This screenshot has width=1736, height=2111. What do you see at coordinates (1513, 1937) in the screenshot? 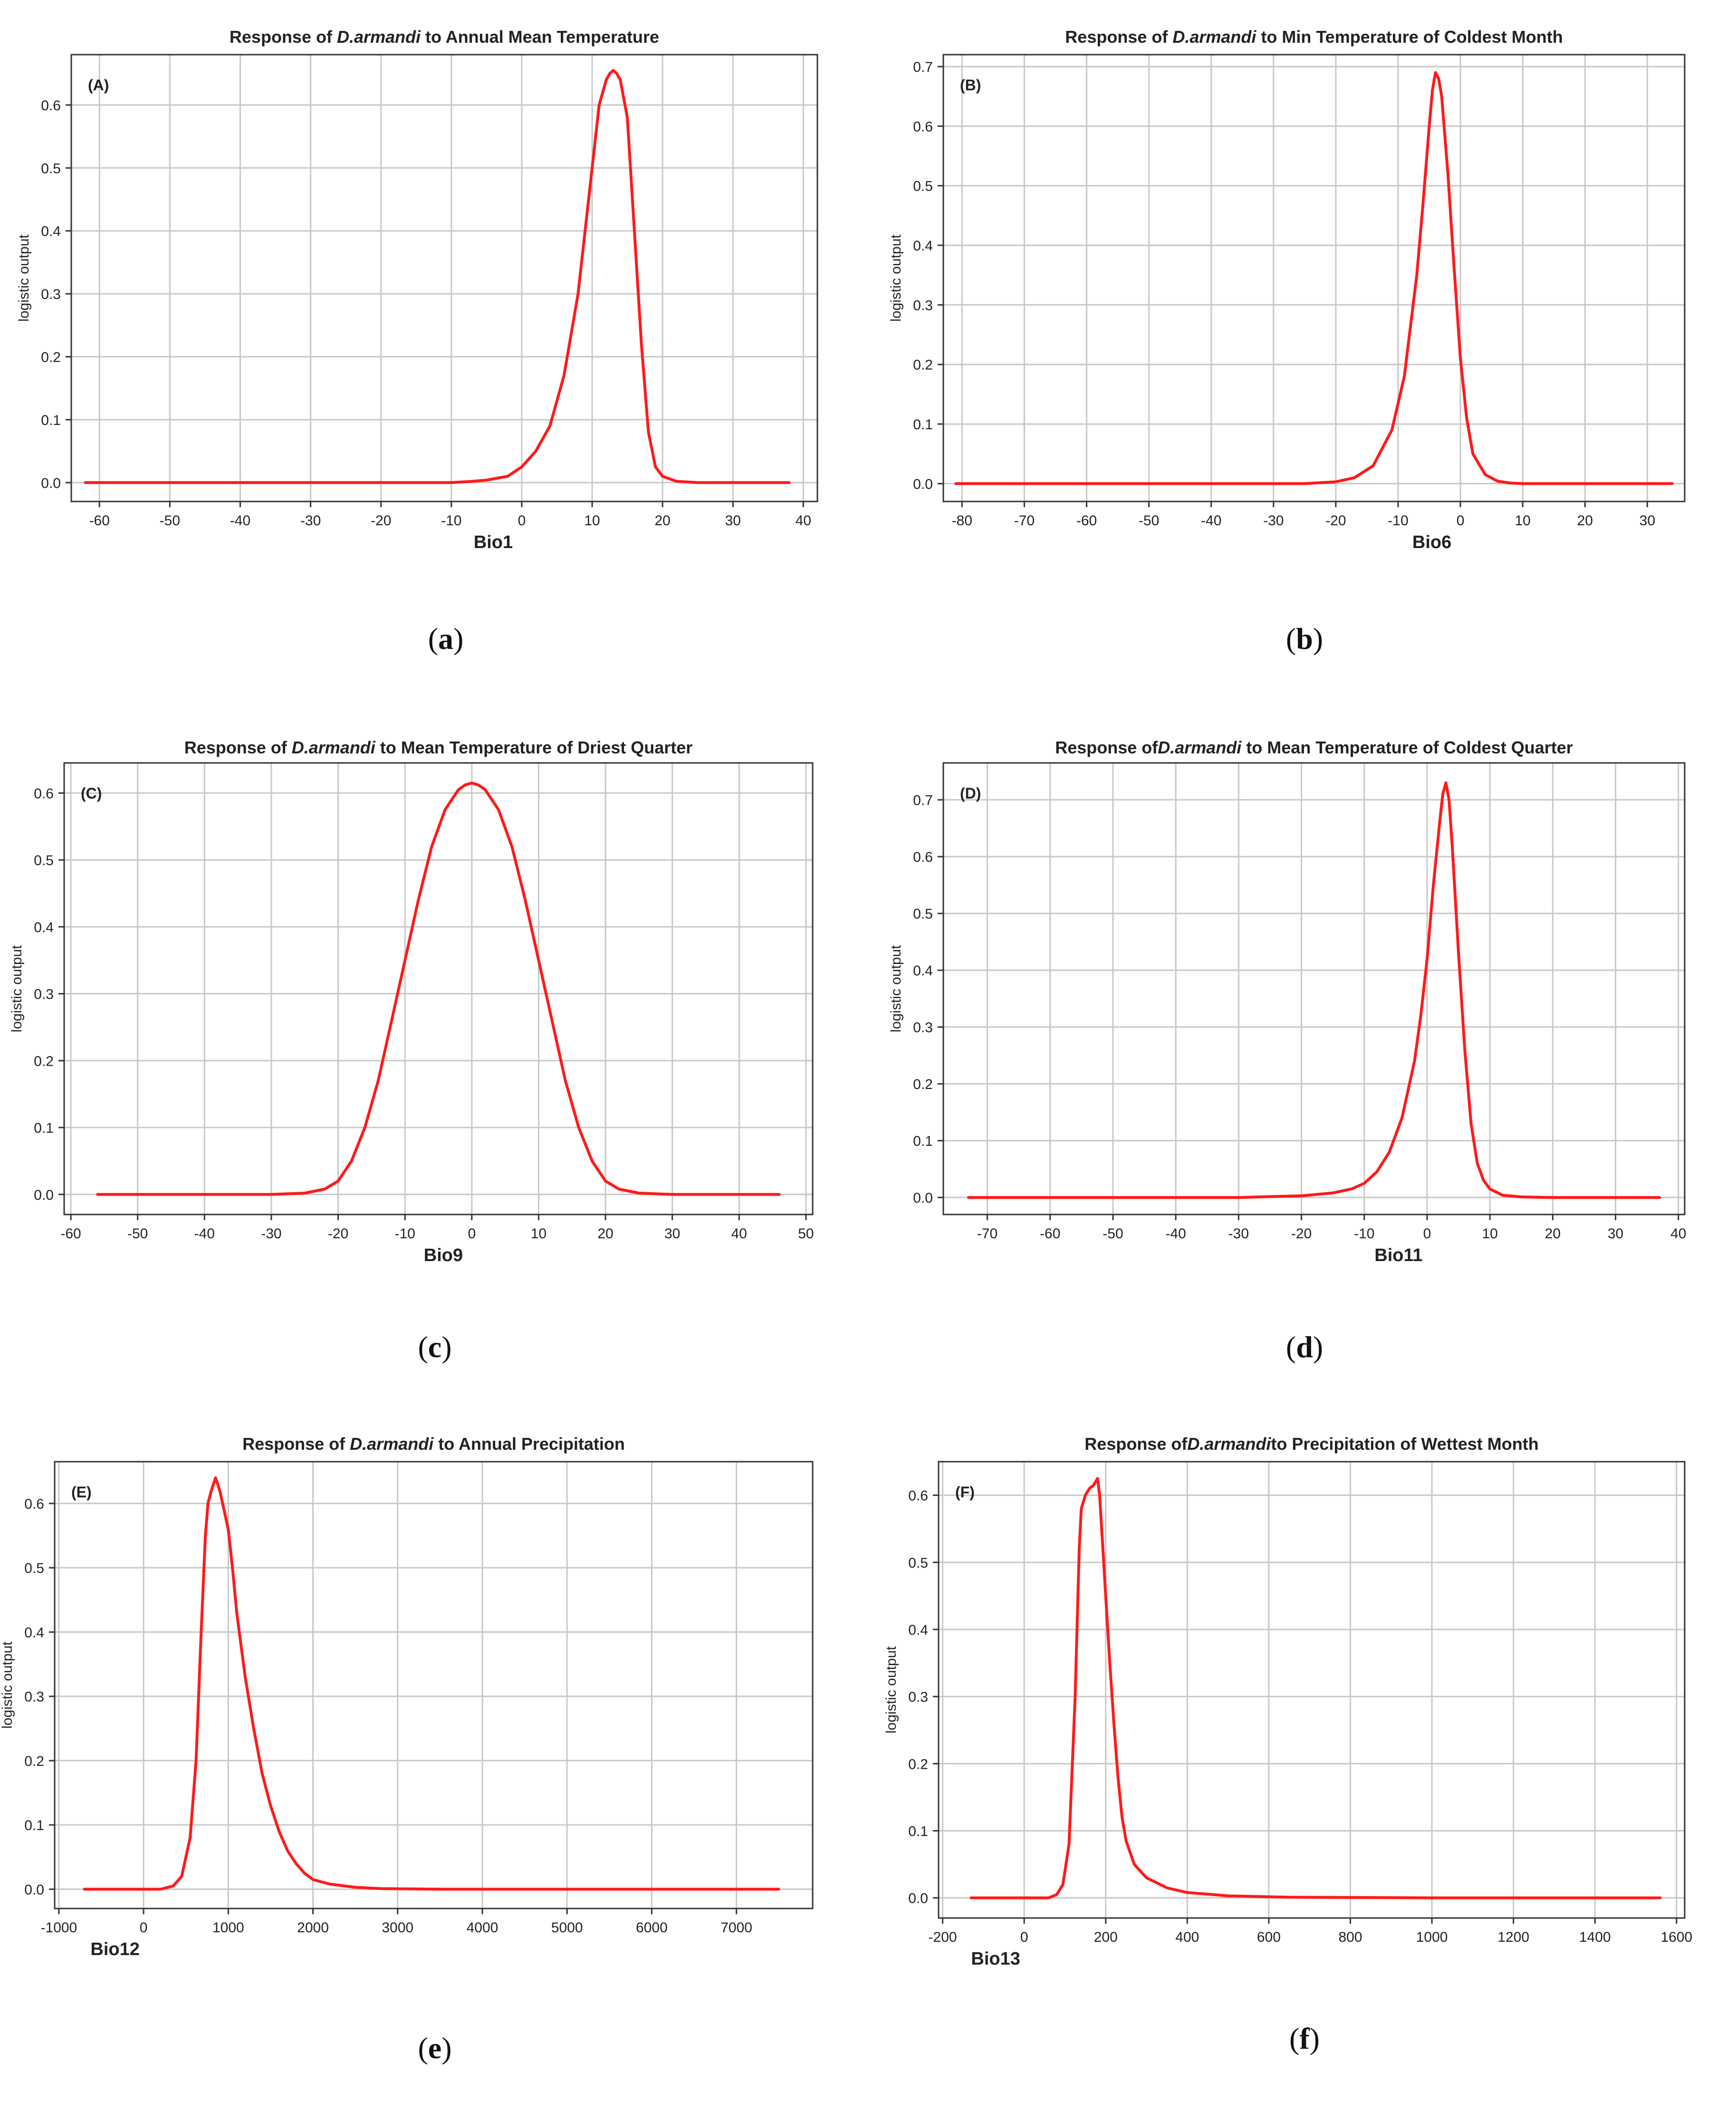
I see `x-tick-label: 1200` at bounding box center [1513, 1937].